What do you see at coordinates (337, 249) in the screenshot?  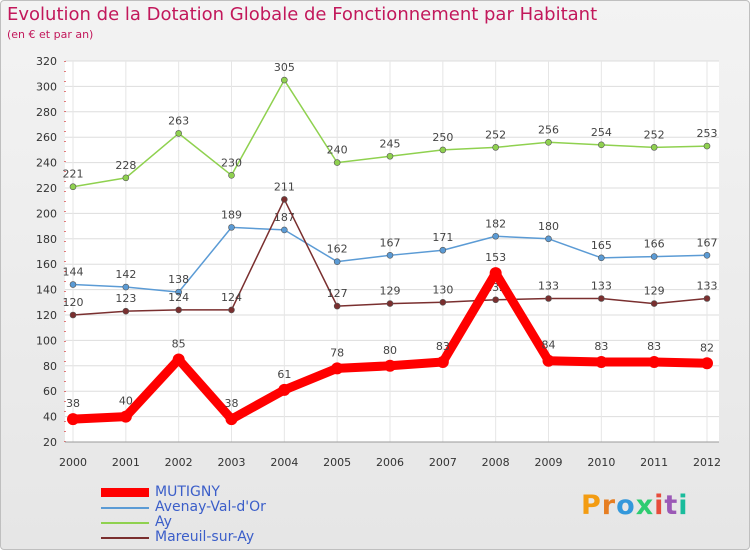 I see `data-label: 162` at bounding box center [337, 249].